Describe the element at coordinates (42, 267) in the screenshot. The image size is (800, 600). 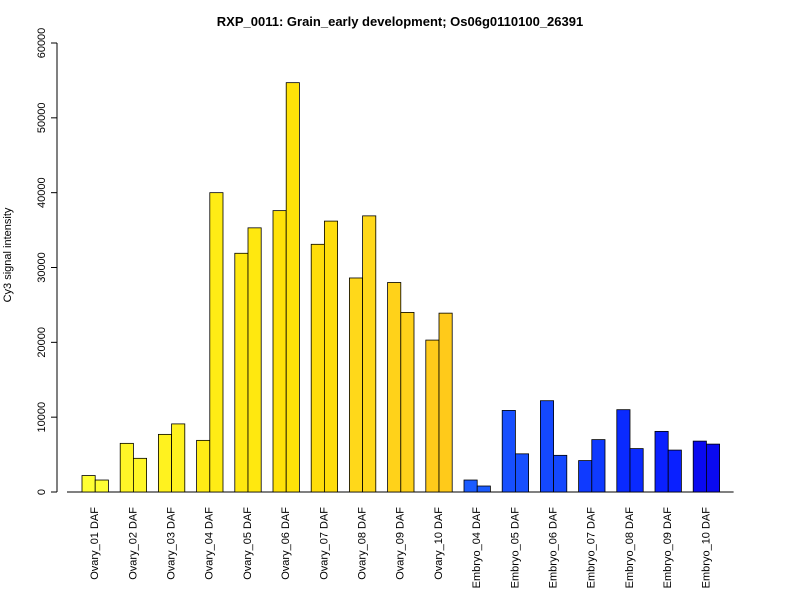
I see `y-tick-label: 30000` at that location.